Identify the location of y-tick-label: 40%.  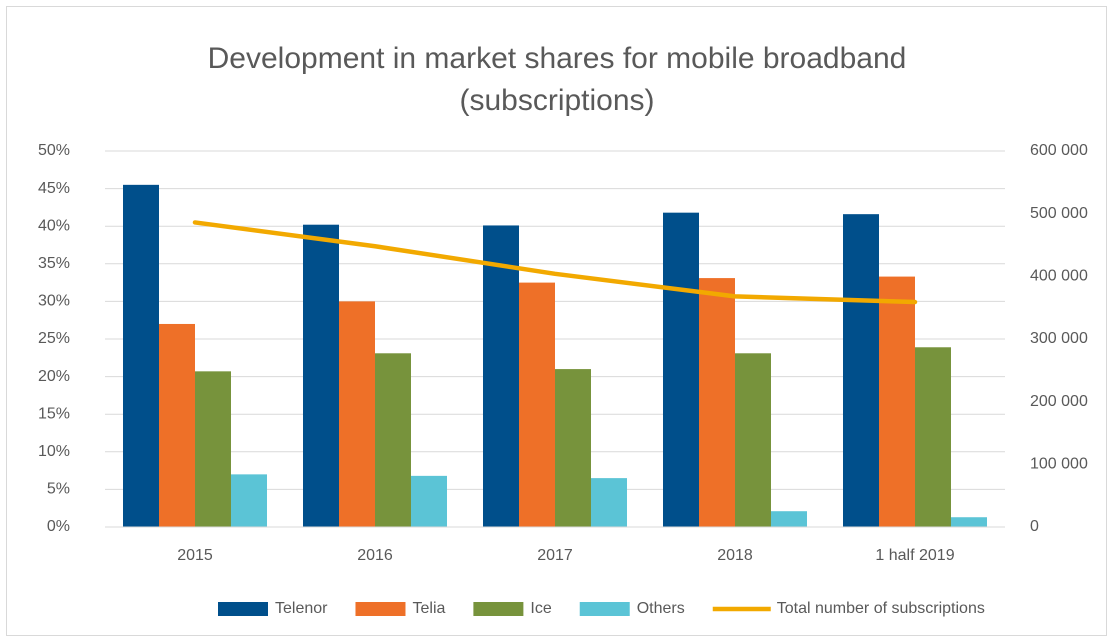
(54, 225).